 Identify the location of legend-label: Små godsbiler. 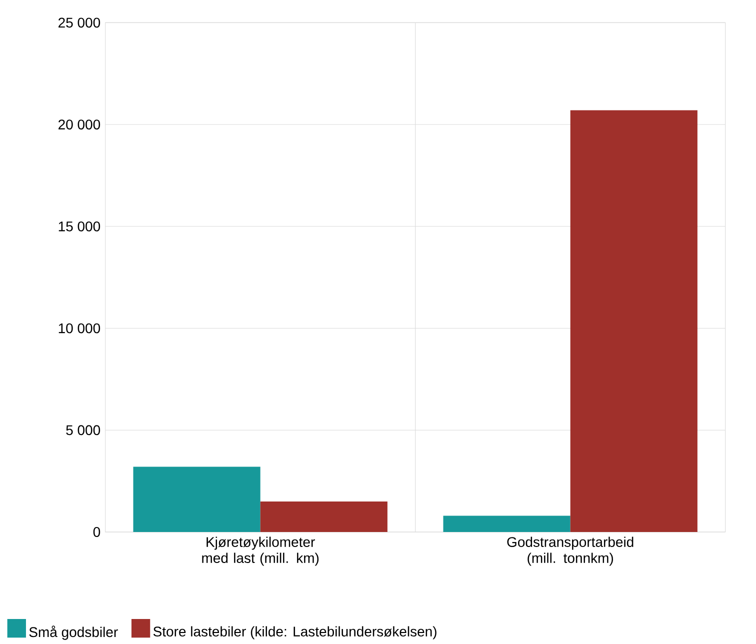
(73, 633).